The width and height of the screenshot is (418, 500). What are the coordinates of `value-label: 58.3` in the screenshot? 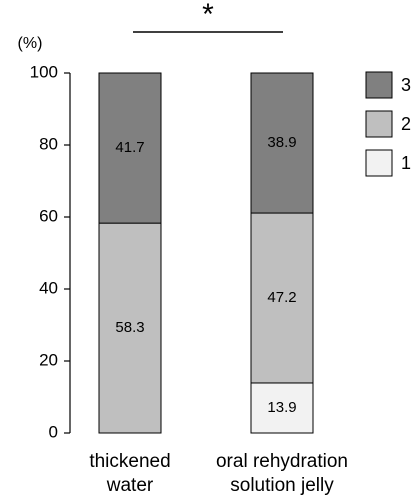 It's located at (129, 327).